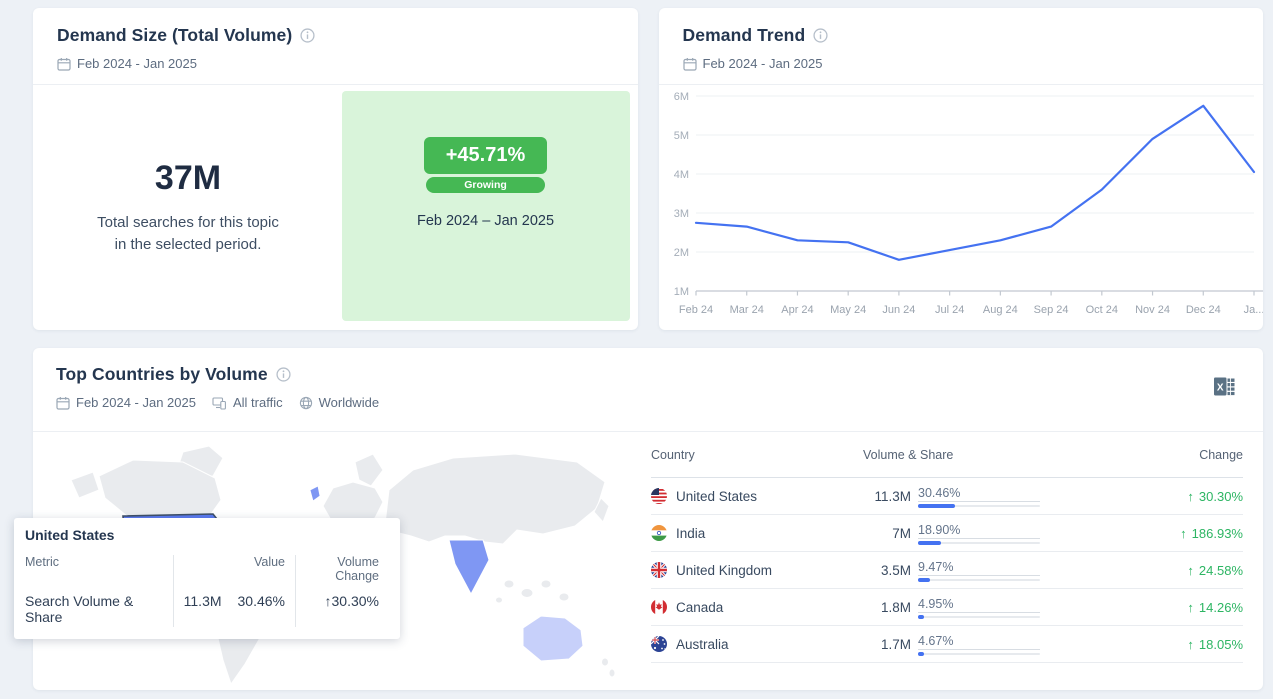  I want to click on svg-text: Nov 24, so click(1152, 310).